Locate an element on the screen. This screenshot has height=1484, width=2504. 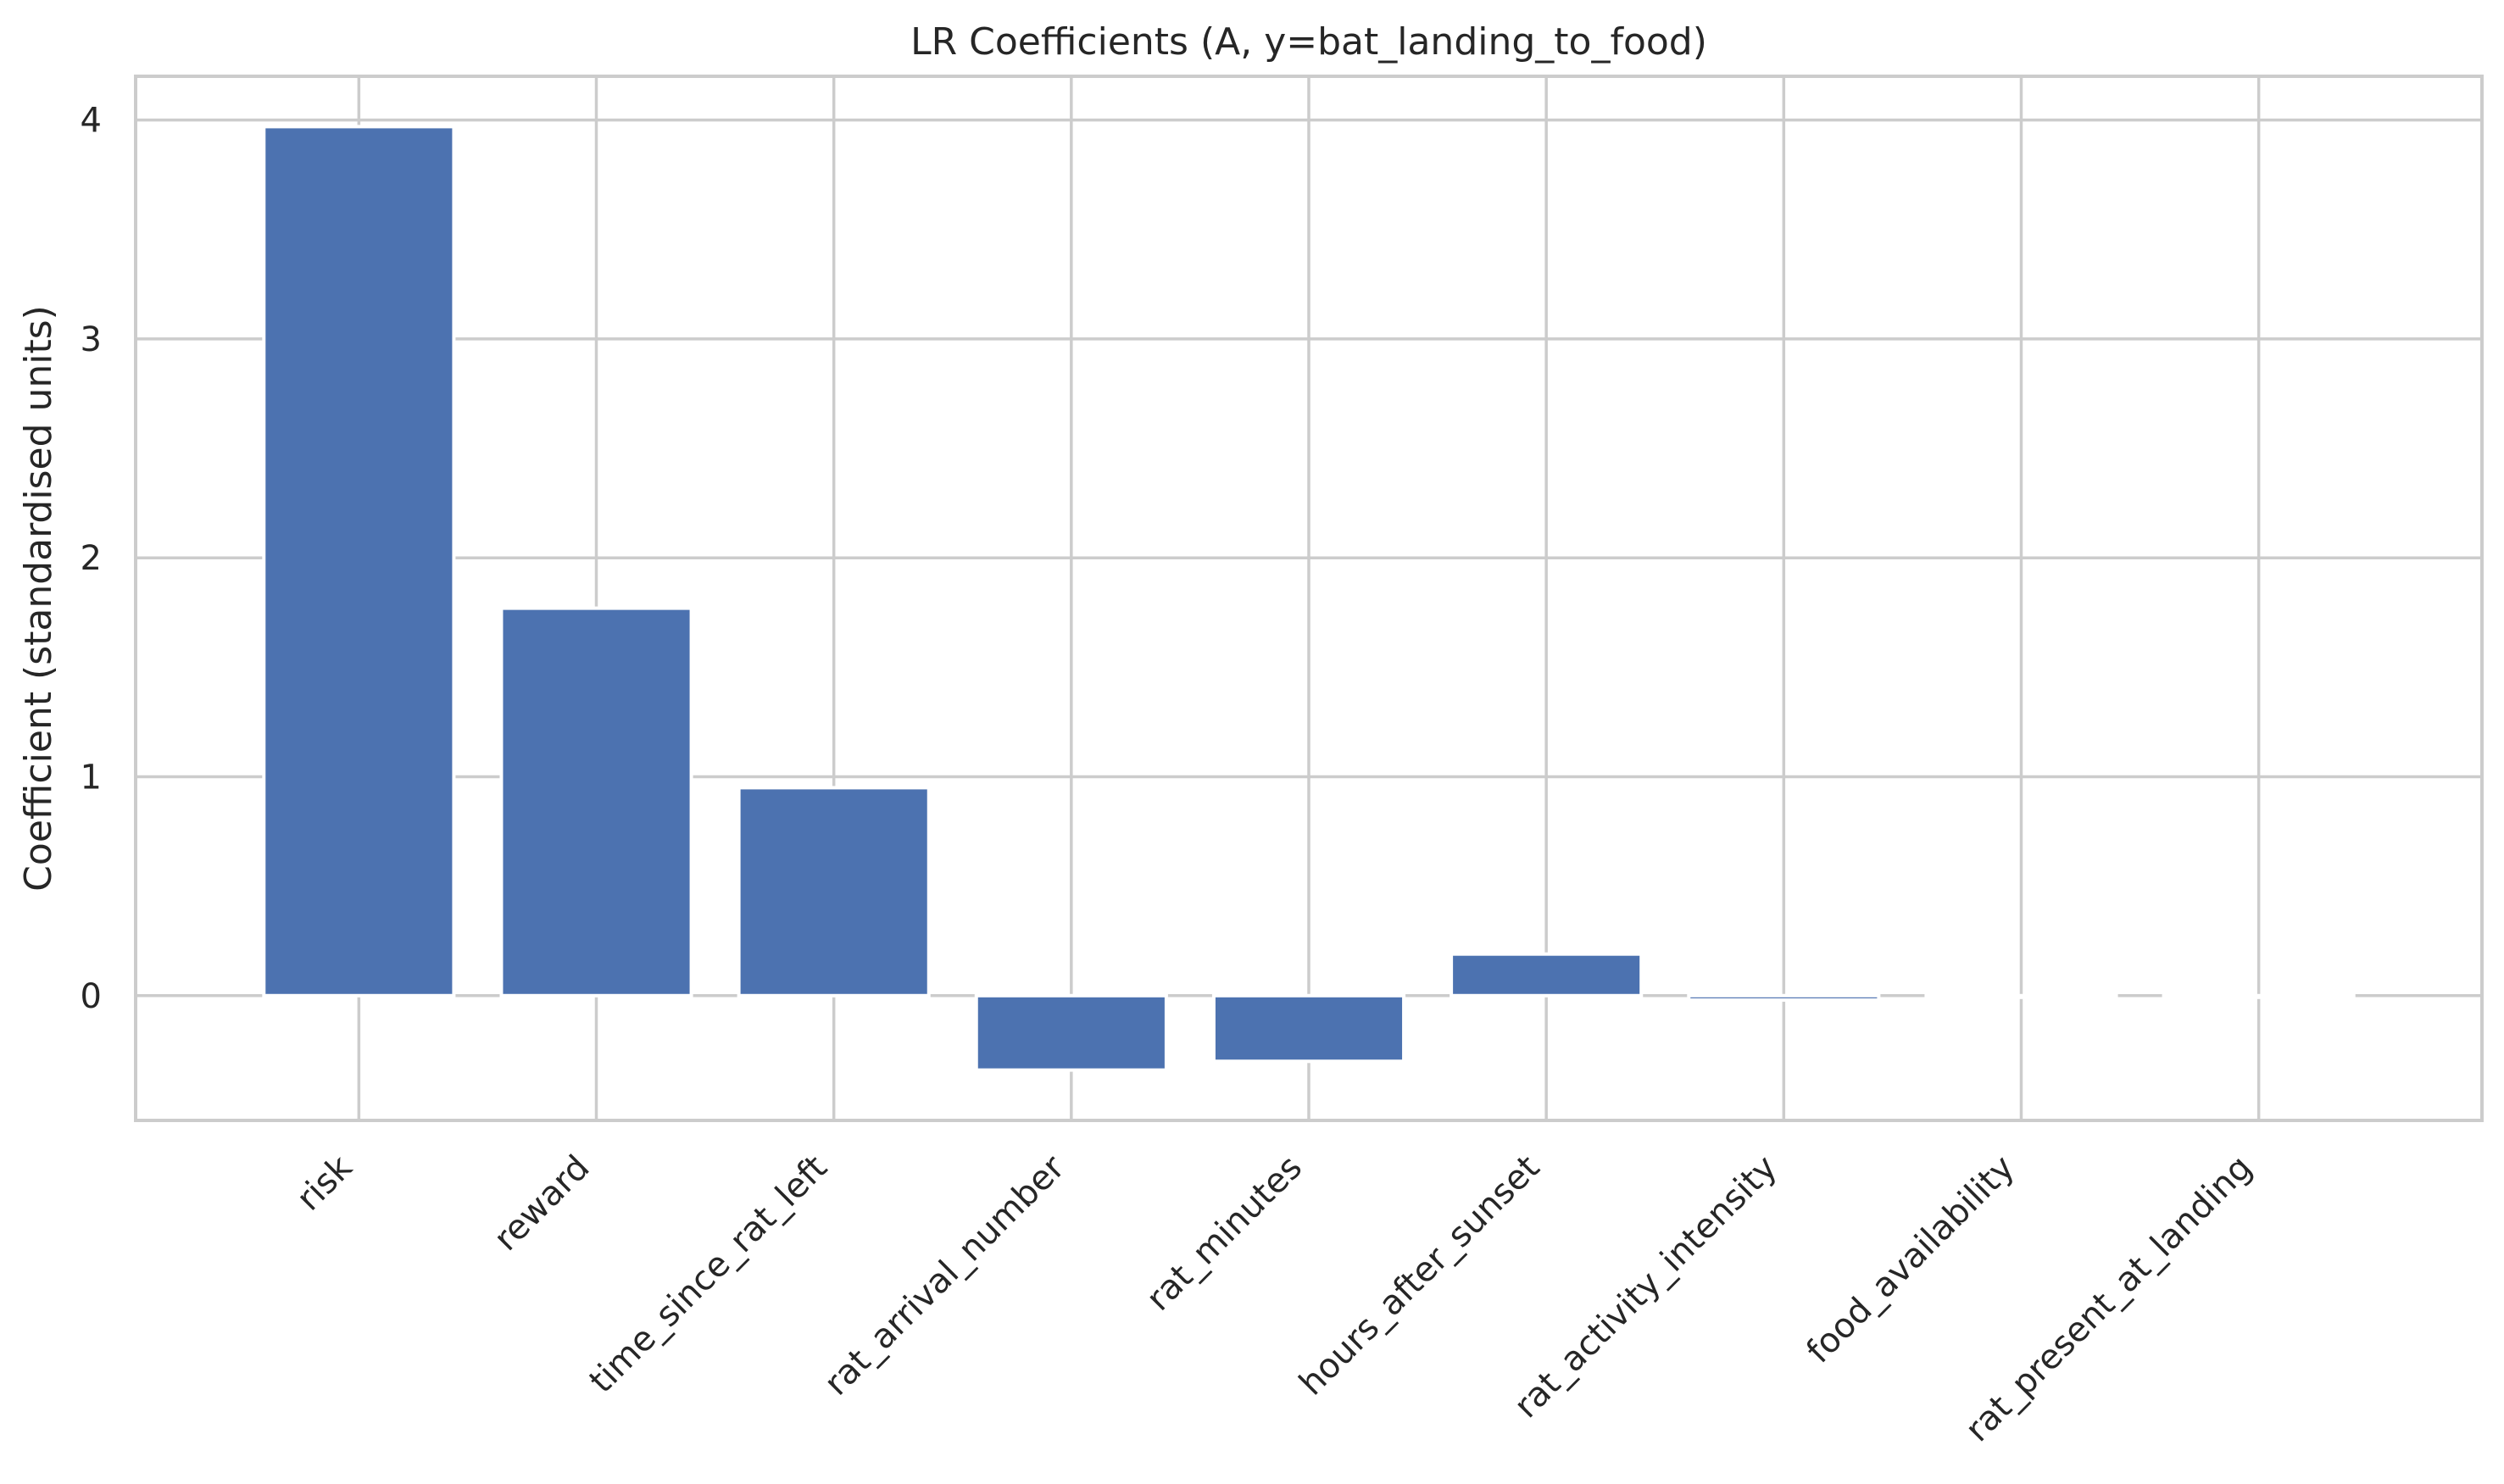
x-tick-label-rat-arrival-number: rat_arrival_number is located at coordinates (945, 1276).